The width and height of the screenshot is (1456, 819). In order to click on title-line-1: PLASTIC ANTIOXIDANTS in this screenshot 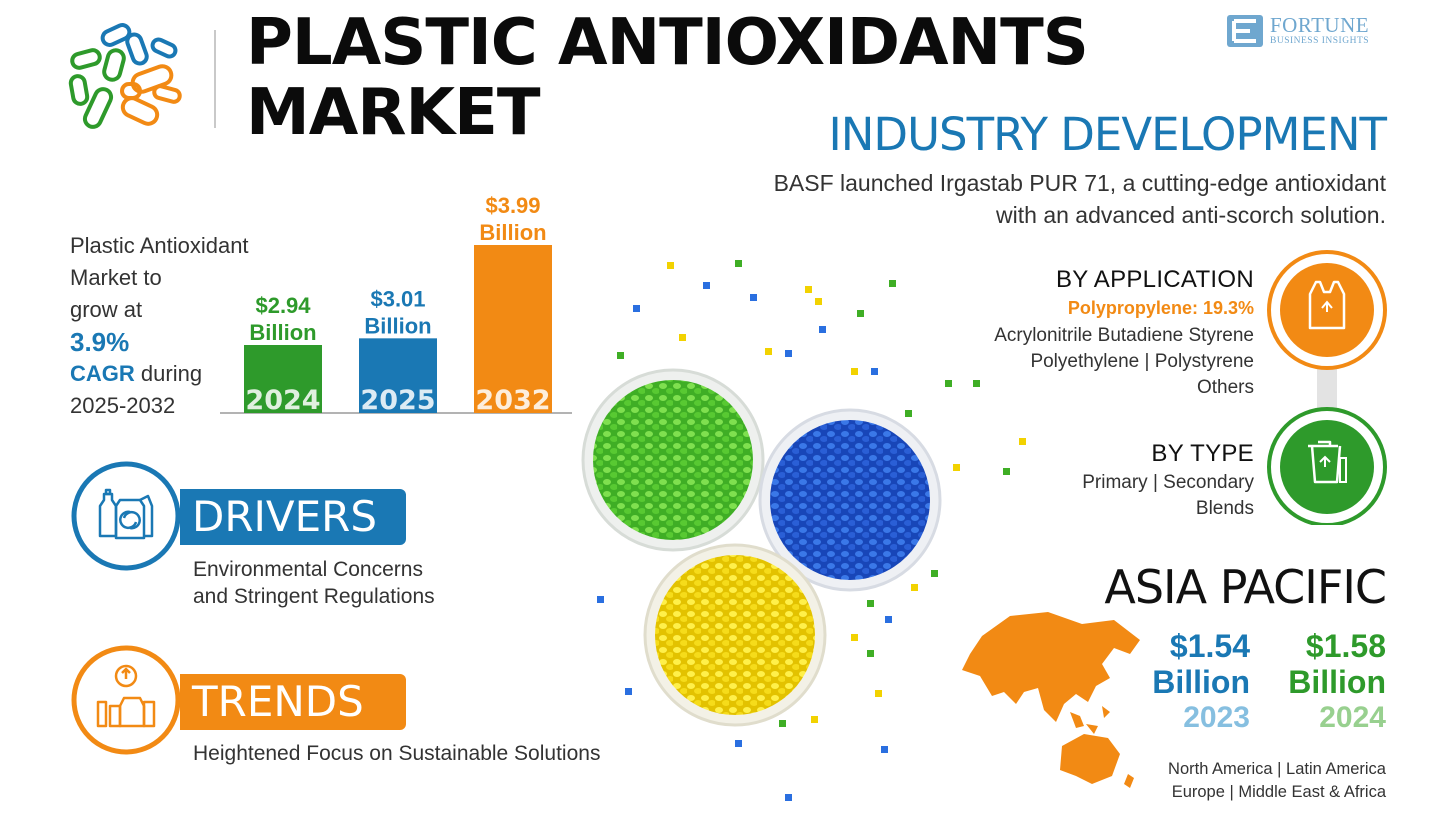, I will do `click(667, 43)`.